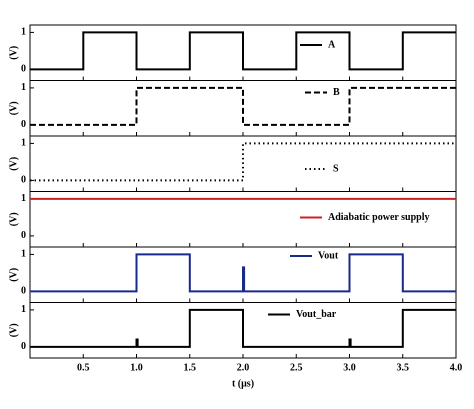 The height and width of the screenshot is (409, 474). What do you see at coordinates (336, 168) in the screenshot?
I see `legend-label: S` at bounding box center [336, 168].